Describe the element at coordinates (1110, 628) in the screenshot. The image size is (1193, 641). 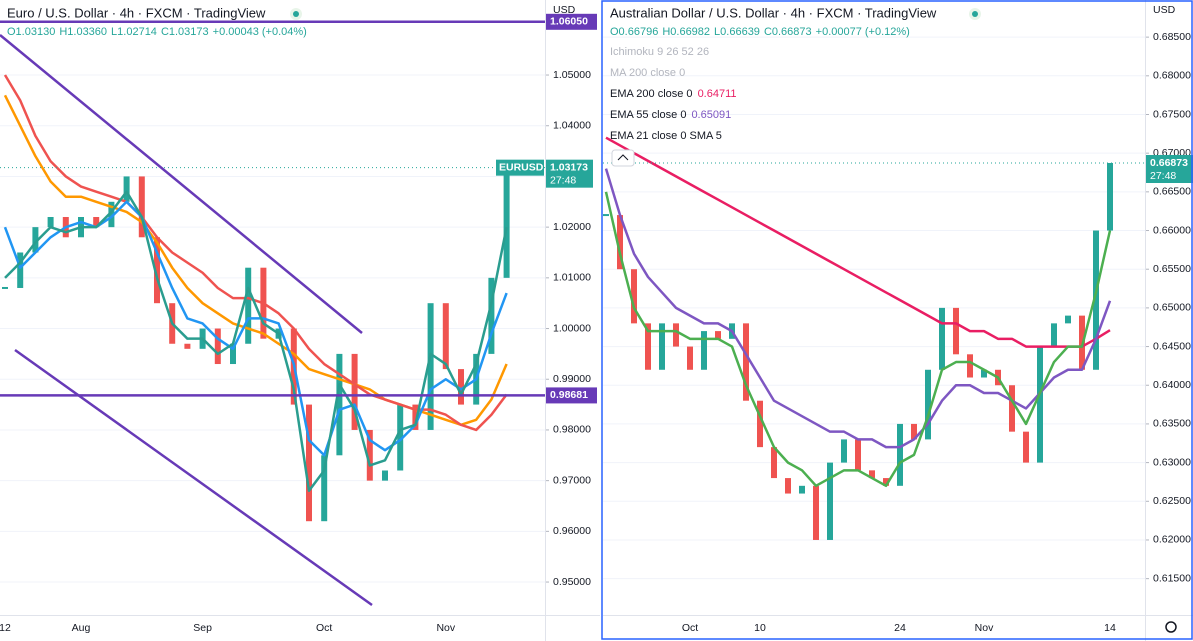
I see `x-tick-label: 14` at that location.